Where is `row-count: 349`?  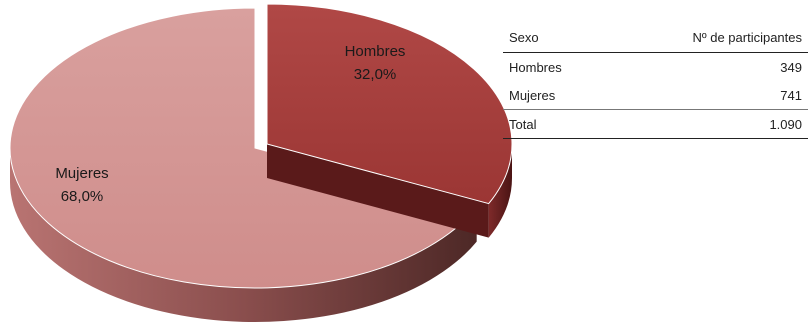
row-count: 349 is located at coordinates (791, 67).